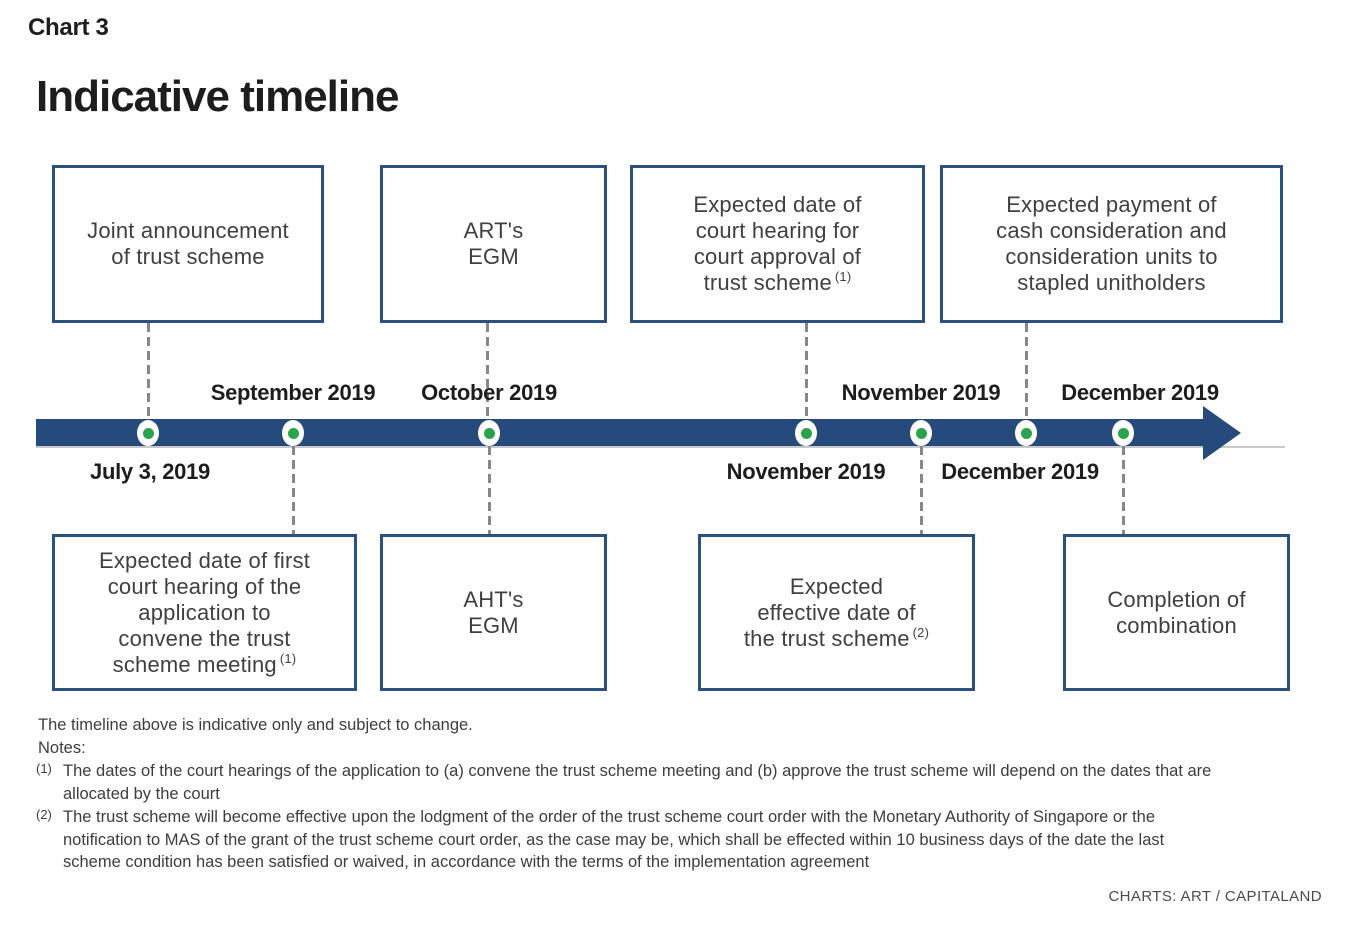 This screenshot has height=936, width=1360. What do you see at coordinates (660, 447) in the screenshot?
I see `timeline-bar-shadow` at bounding box center [660, 447].